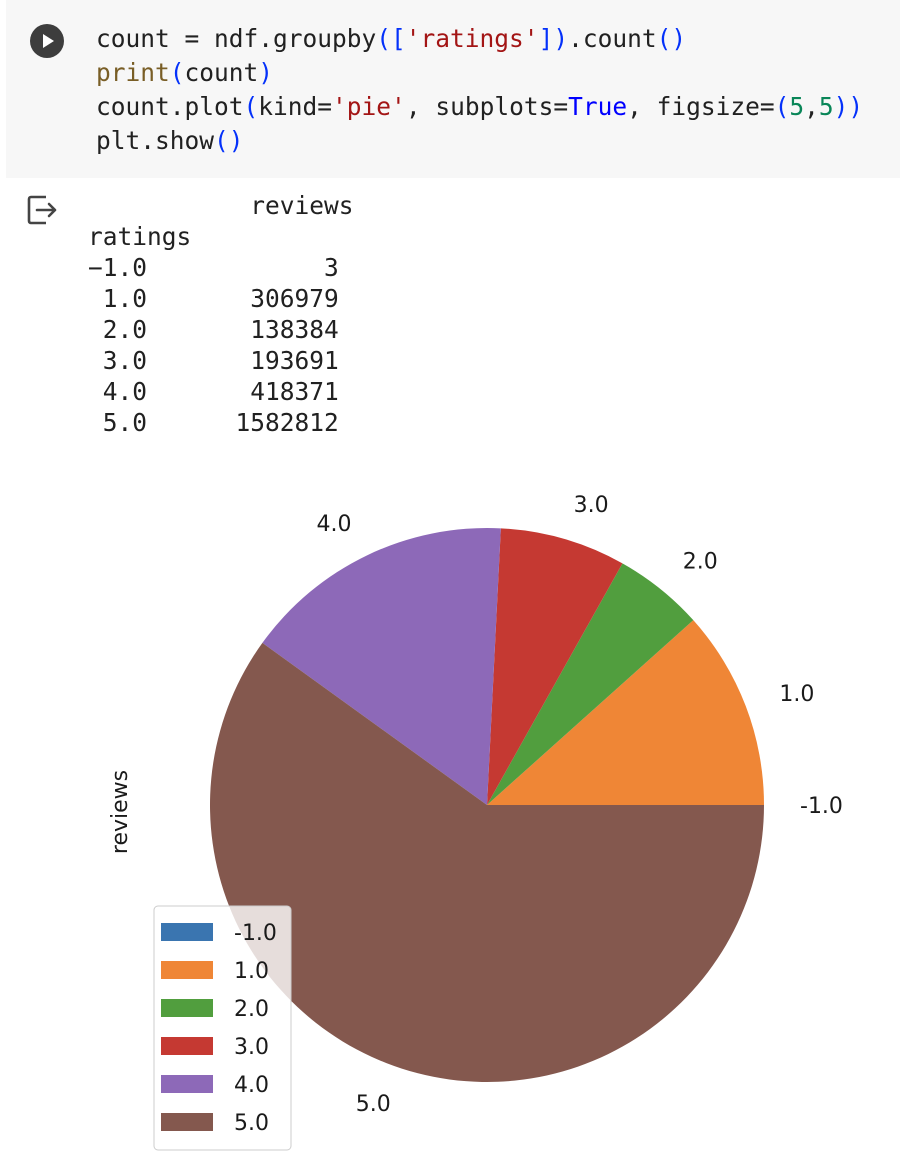 This screenshot has width=900, height=1172. I want to click on code-token: .count, so click(612, 38).